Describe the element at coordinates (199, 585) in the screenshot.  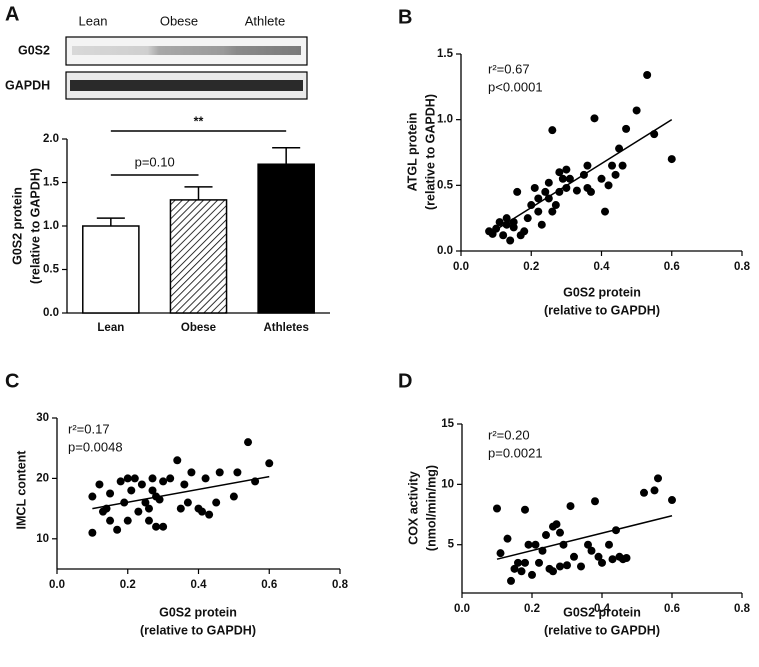
I see `x-tick-label: 0.4` at that location.